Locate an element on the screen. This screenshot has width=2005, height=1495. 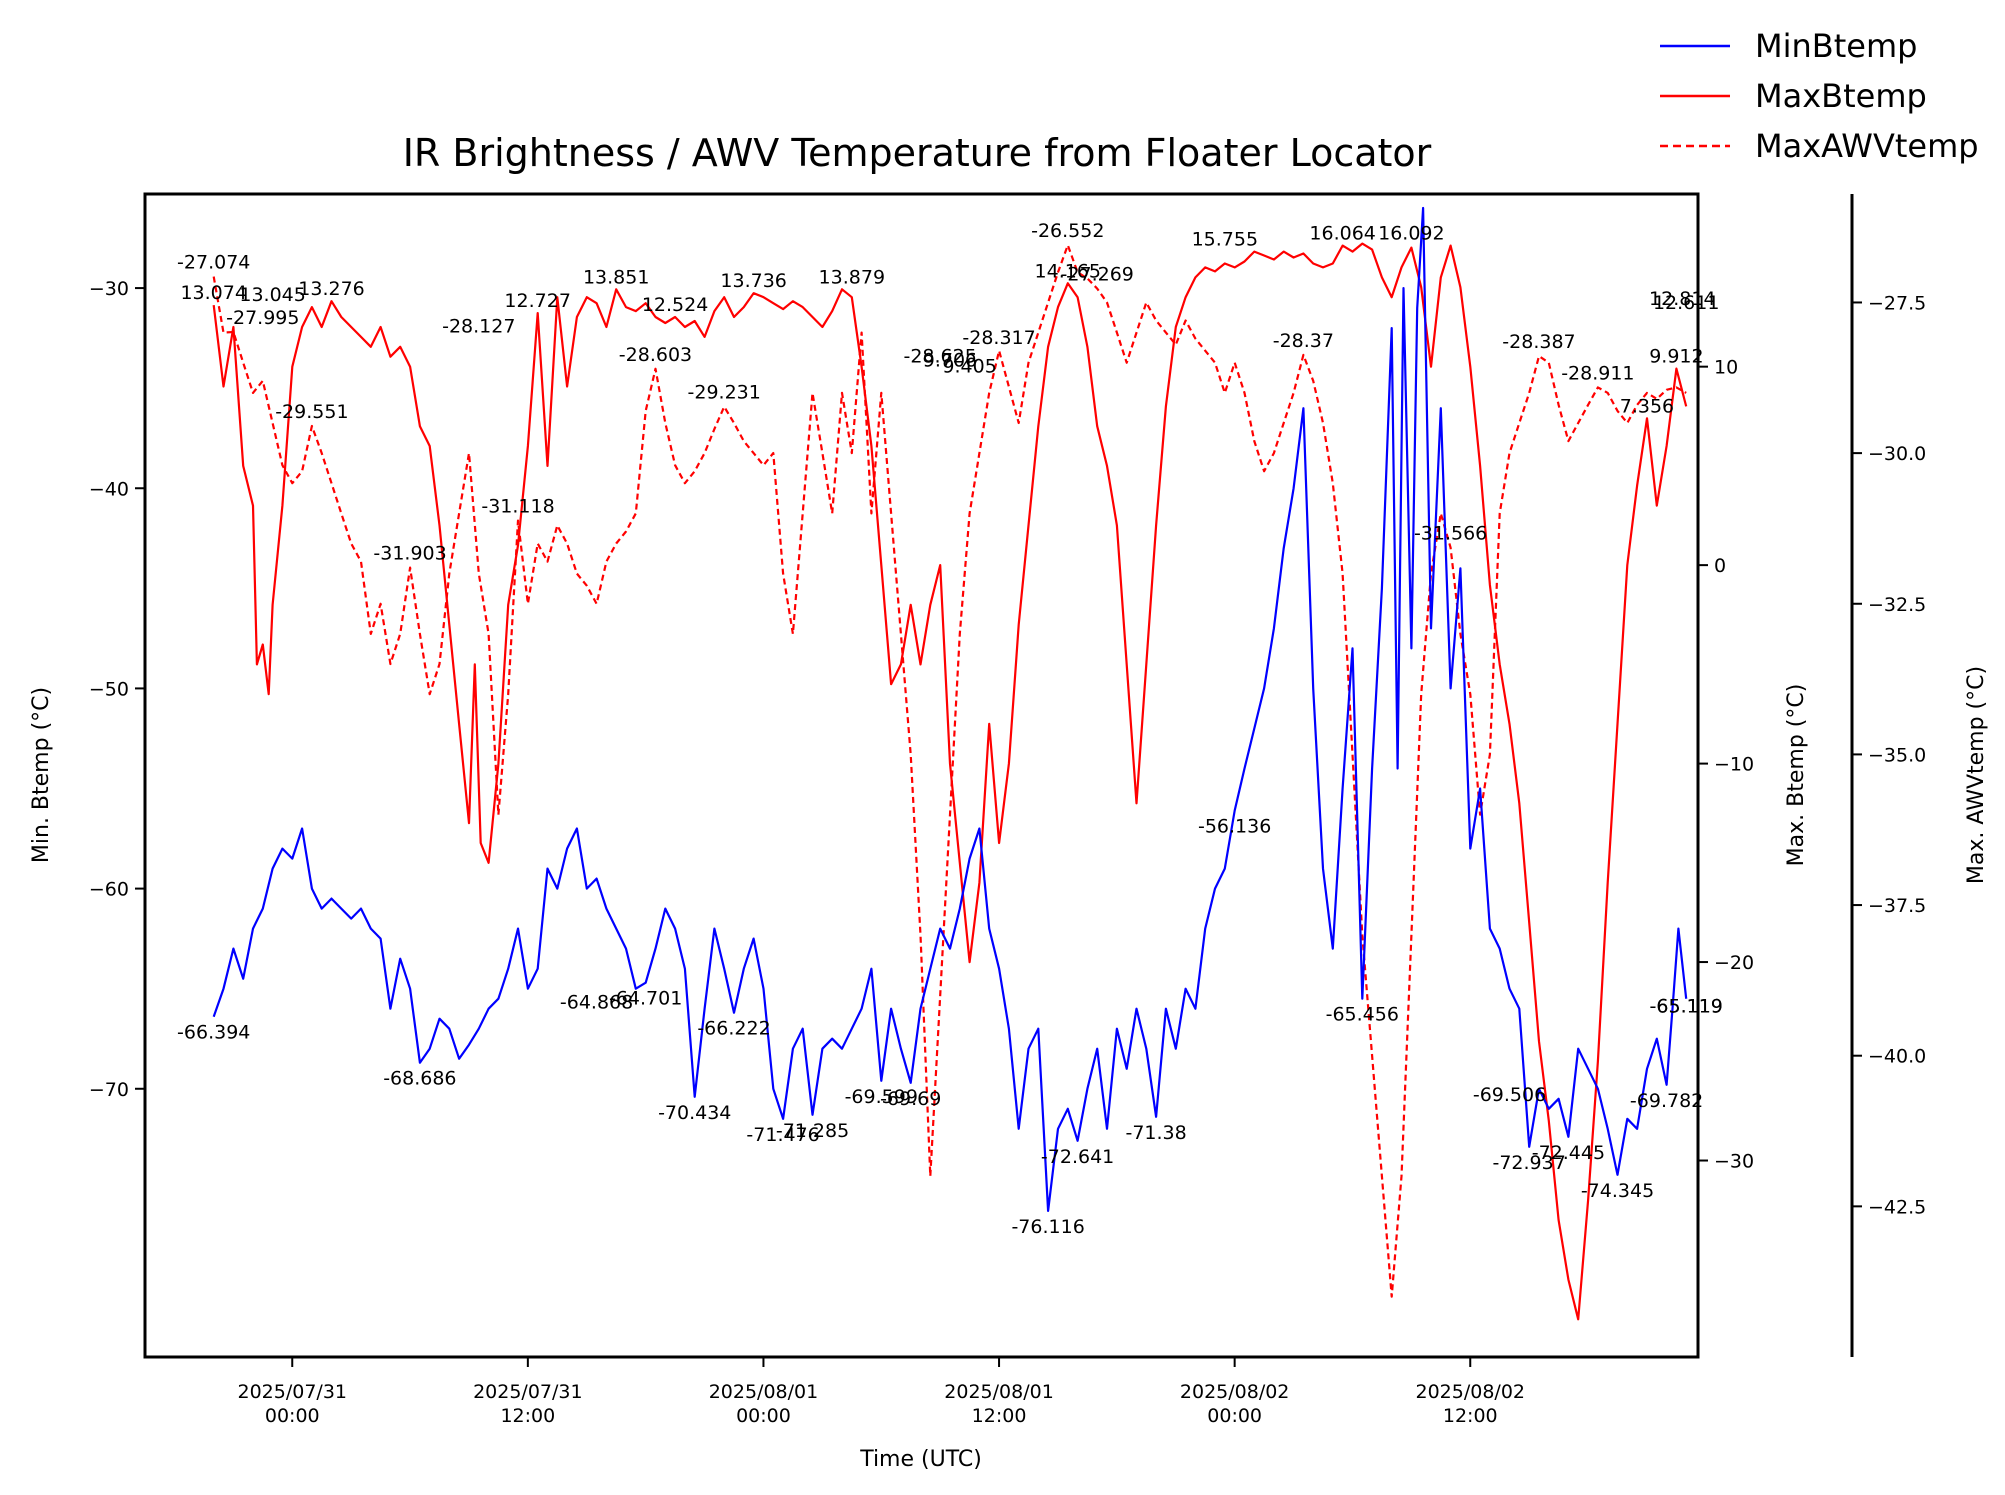
data-label-max-btemp: 13.074 is located at coordinates (213, 293).